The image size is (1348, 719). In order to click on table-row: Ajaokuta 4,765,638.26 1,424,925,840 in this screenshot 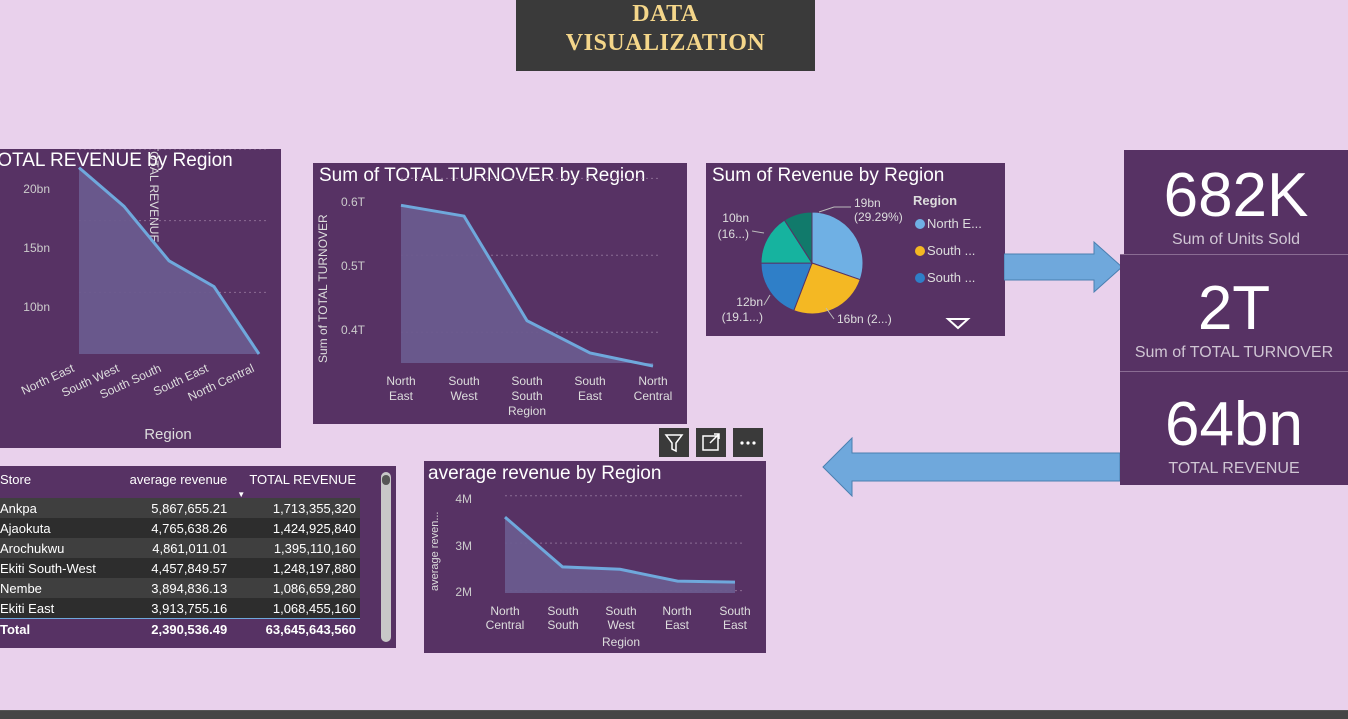, I will do `click(180, 528)`.